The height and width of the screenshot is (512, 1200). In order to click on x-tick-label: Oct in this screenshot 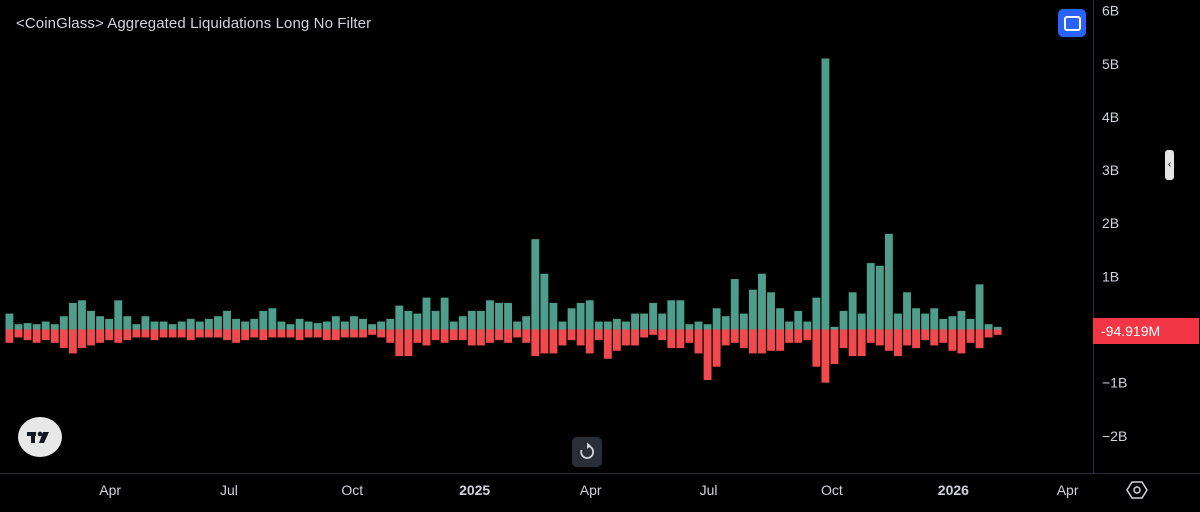, I will do `click(352, 490)`.